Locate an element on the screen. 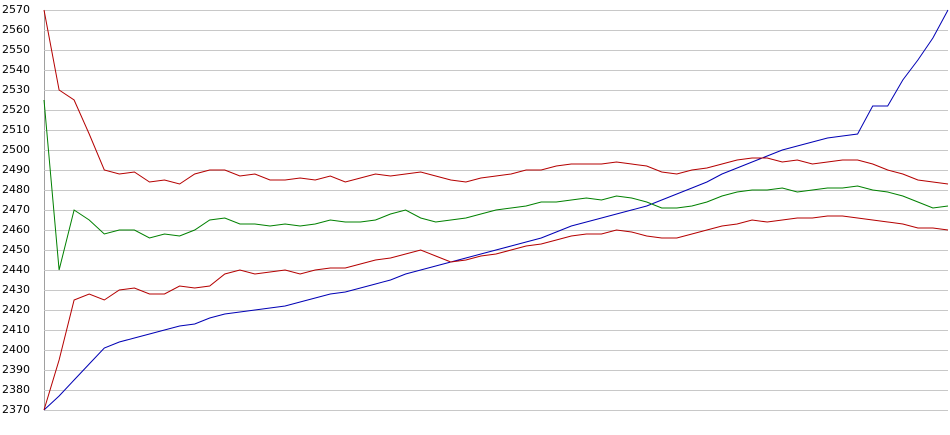  y-tick-label: 2400 is located at coordinates (16, 349).